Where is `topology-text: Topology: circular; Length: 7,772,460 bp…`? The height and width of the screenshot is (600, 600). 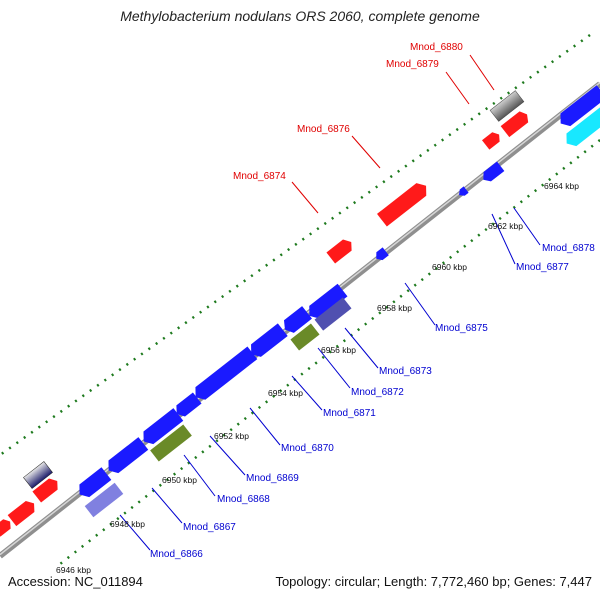
topology-text: Topology: circular; Length: 7,772,460 bp… is located at coordinates (433, 581).